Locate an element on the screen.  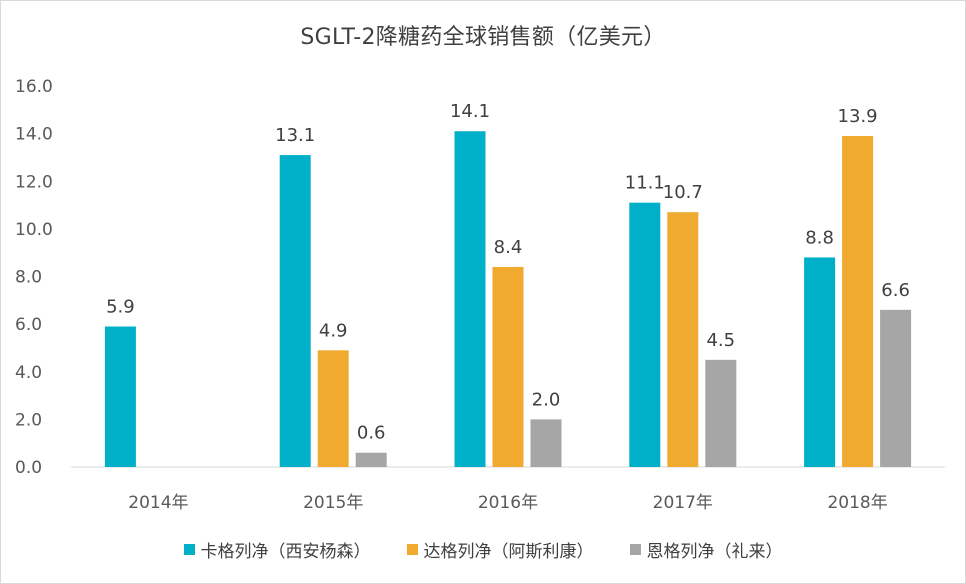
x-tick-label: 2017年 is located at coordinates (683, 503).